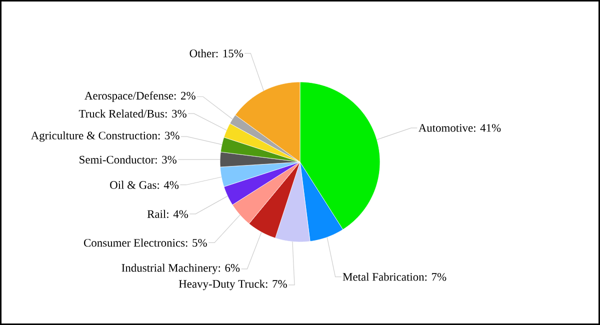 The image size is (600, 325). Describe the element at coordinates (133, 184) in the screenshot. I see `slice-label: Oil & Gas` at that location.